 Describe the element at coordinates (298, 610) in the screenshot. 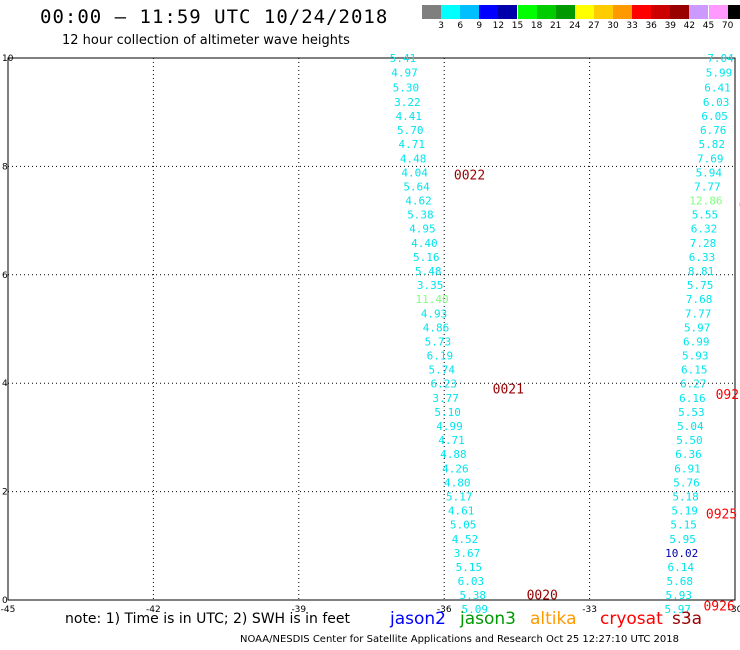

I see `x-tick-label: -39` at that location.